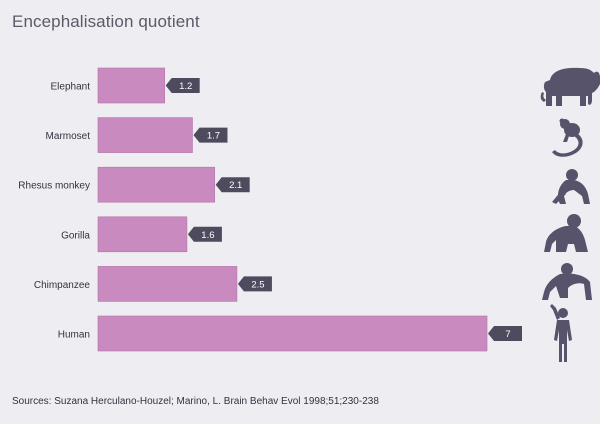  I want to click on monkey-icon, so click(571, 186).